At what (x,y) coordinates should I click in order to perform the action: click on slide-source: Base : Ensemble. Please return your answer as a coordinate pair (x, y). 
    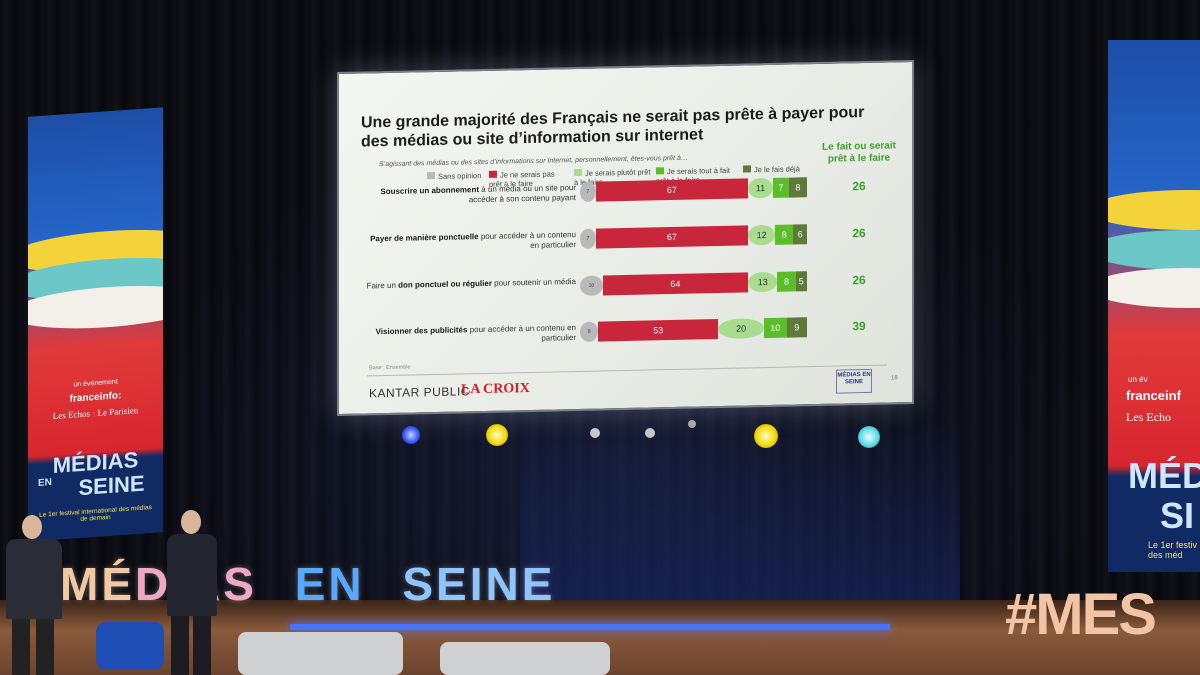
    Looking at the image, I should click on (390, 368).